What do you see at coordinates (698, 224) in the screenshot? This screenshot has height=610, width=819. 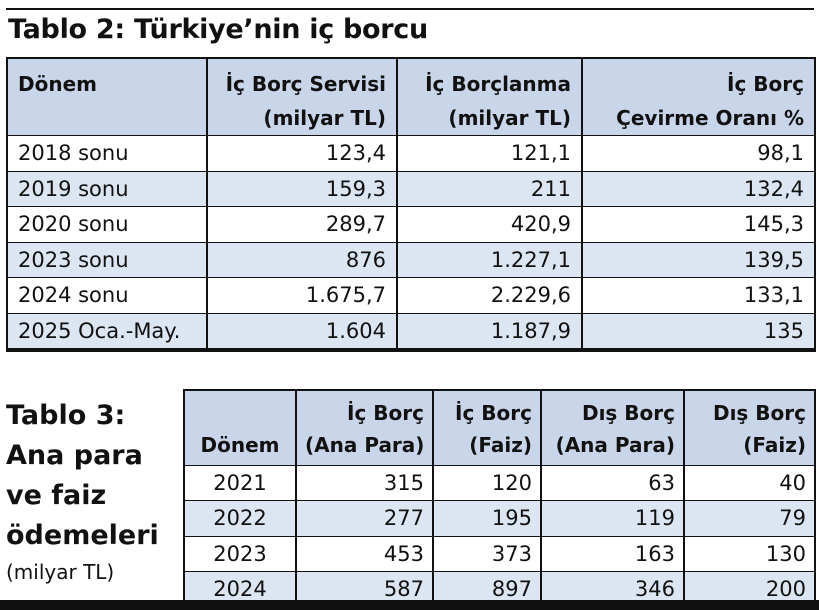 I see `cell-rollover-ratio: 145,3` at bounding box center [698, 224].